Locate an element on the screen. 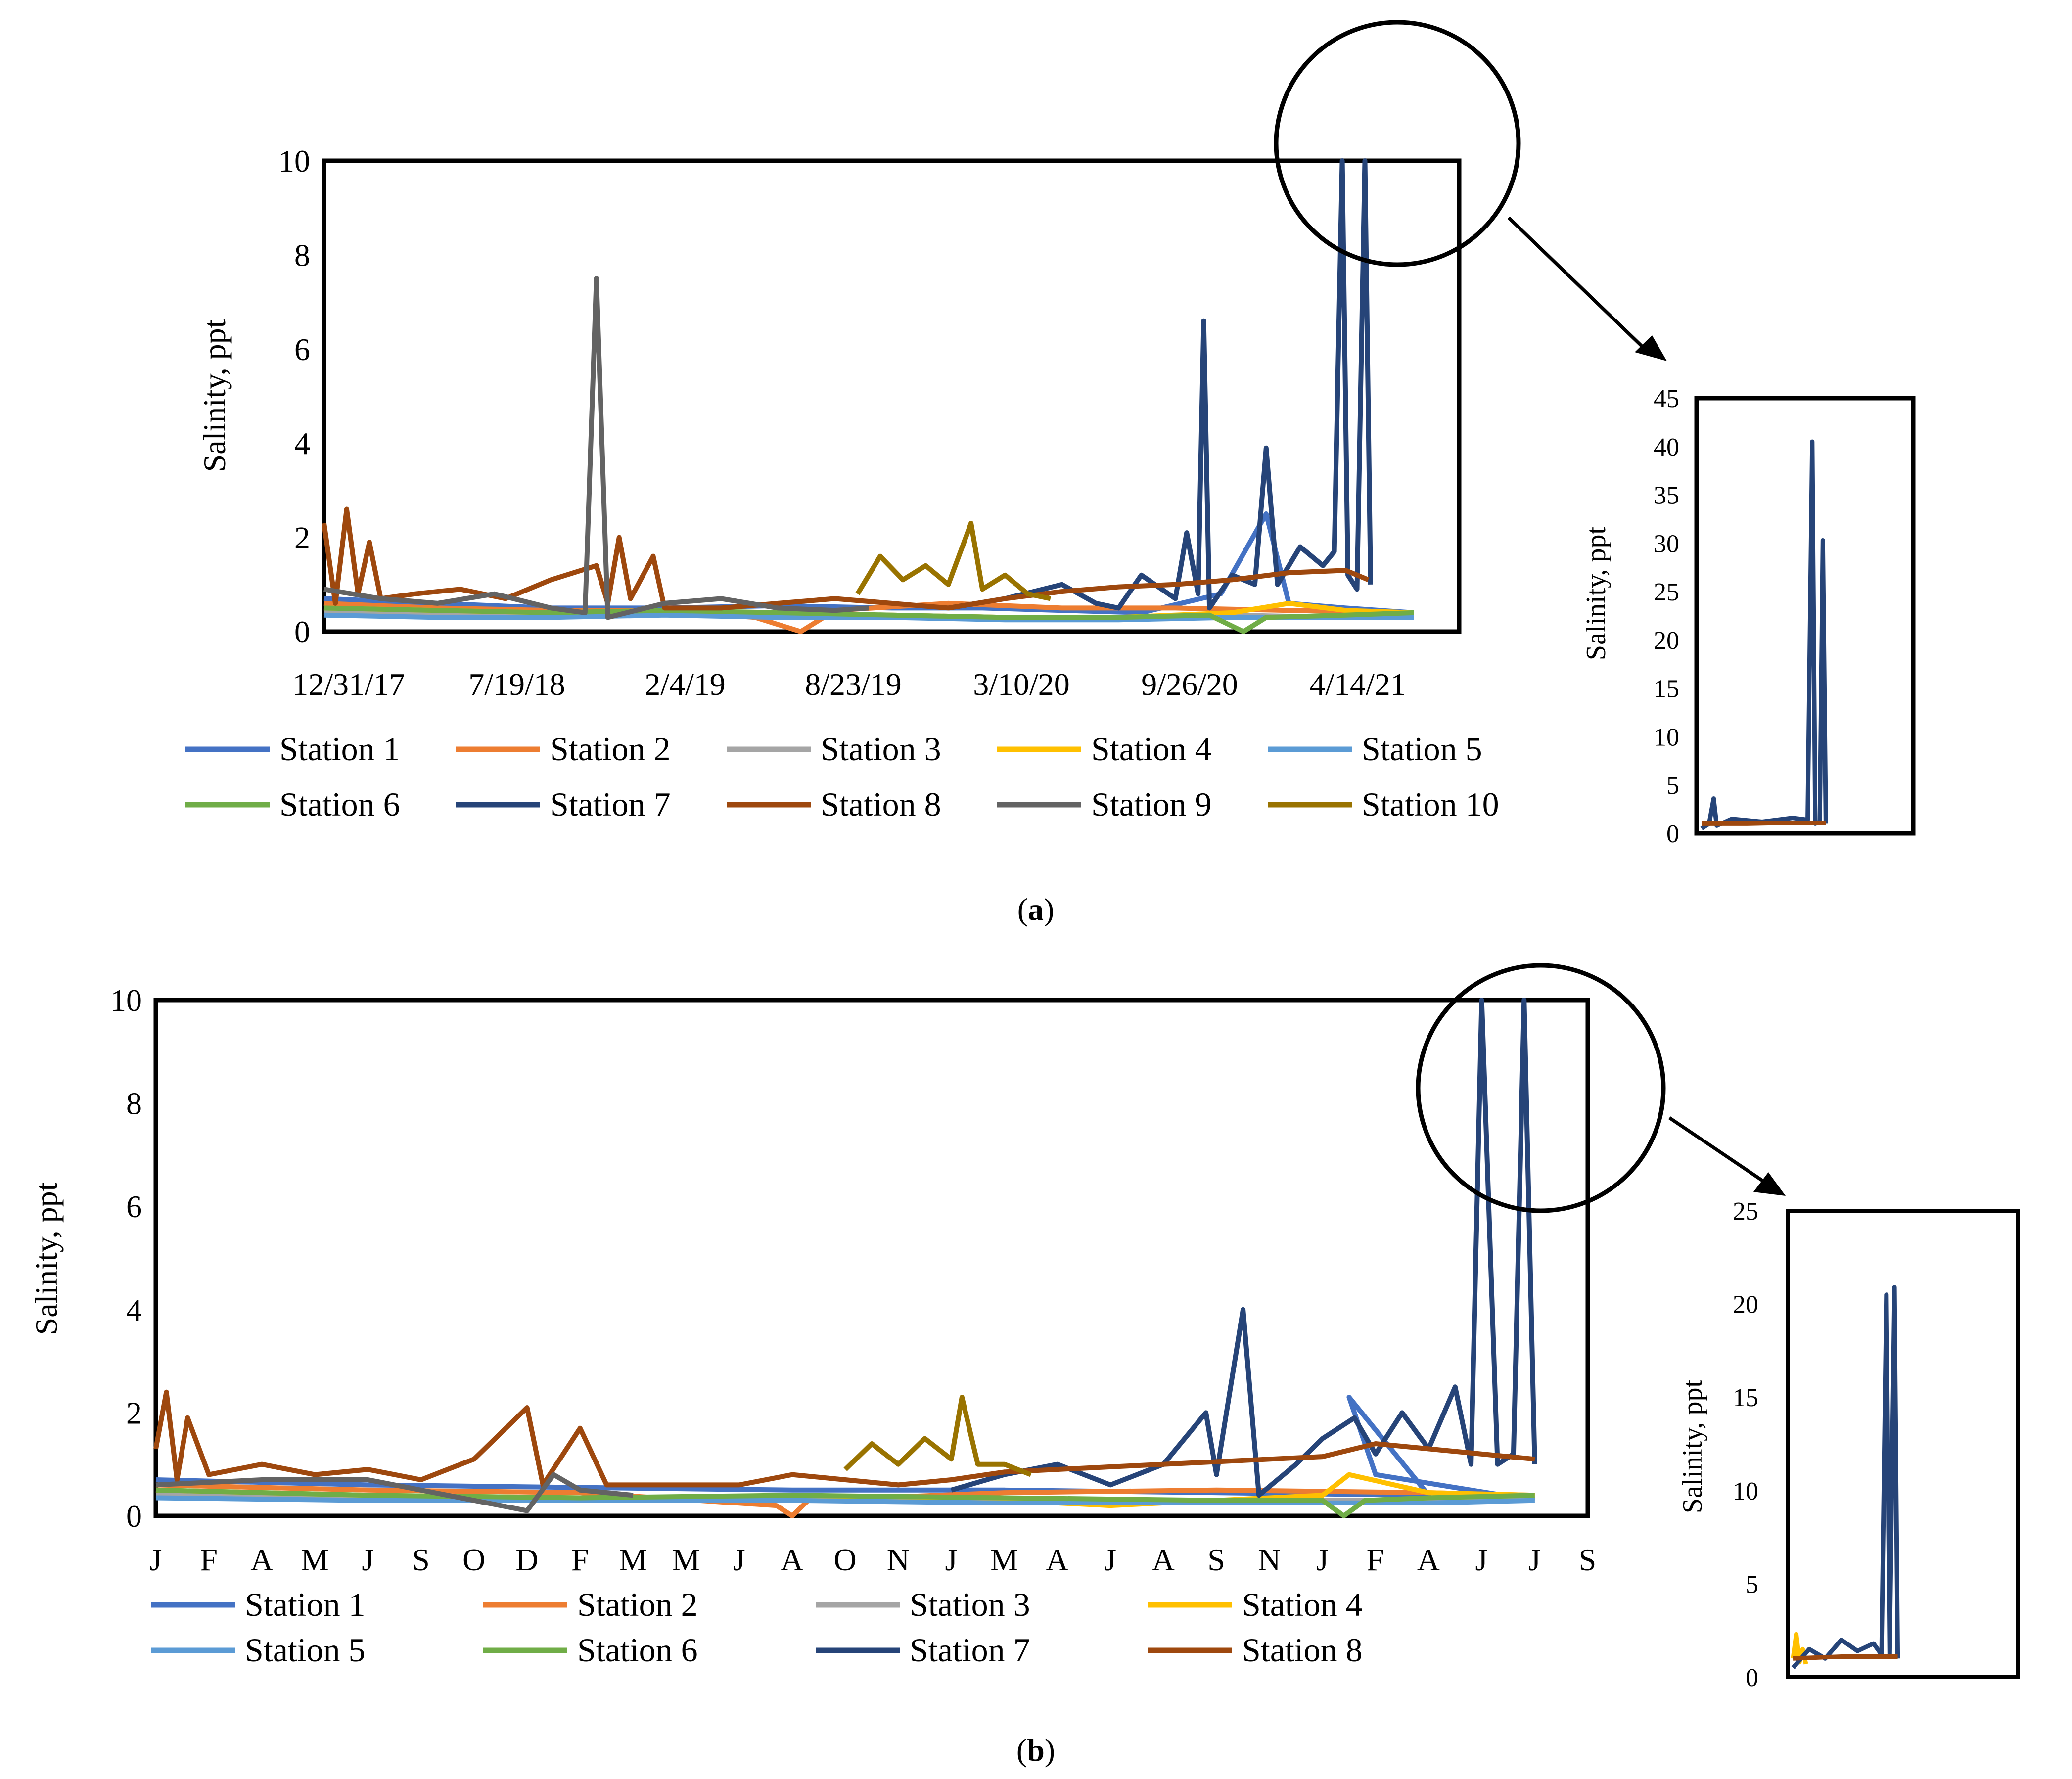  inset-y-tick-label-a-1: 5 is located at coordinates (1673, 786).